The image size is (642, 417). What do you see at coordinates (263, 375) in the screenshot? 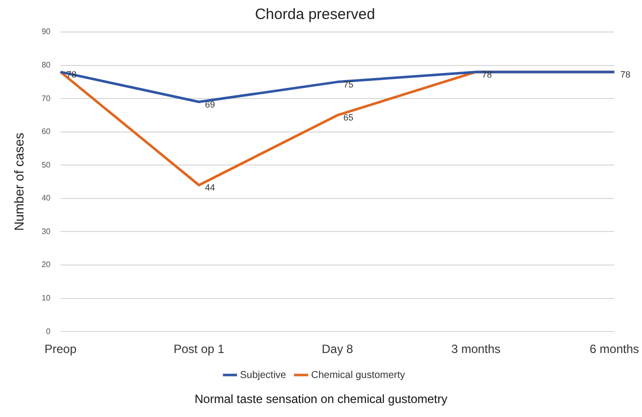
I see `legend-label: Subjective` at bounding box center [263, 375].